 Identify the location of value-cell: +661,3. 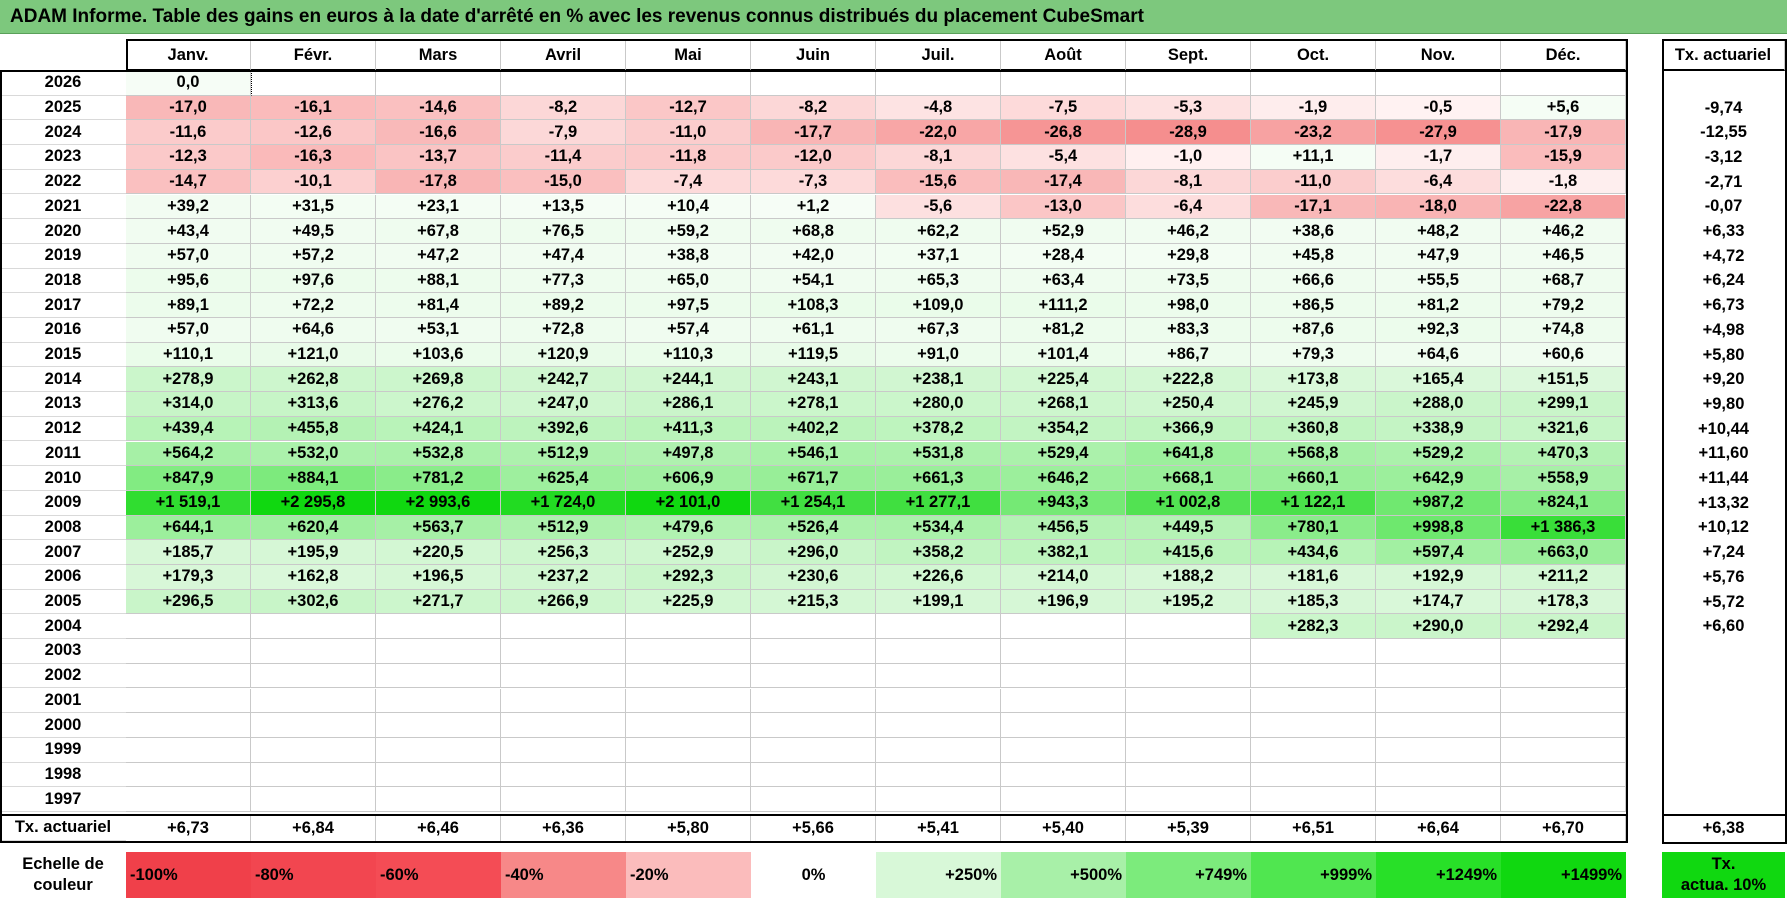
(938, 478).